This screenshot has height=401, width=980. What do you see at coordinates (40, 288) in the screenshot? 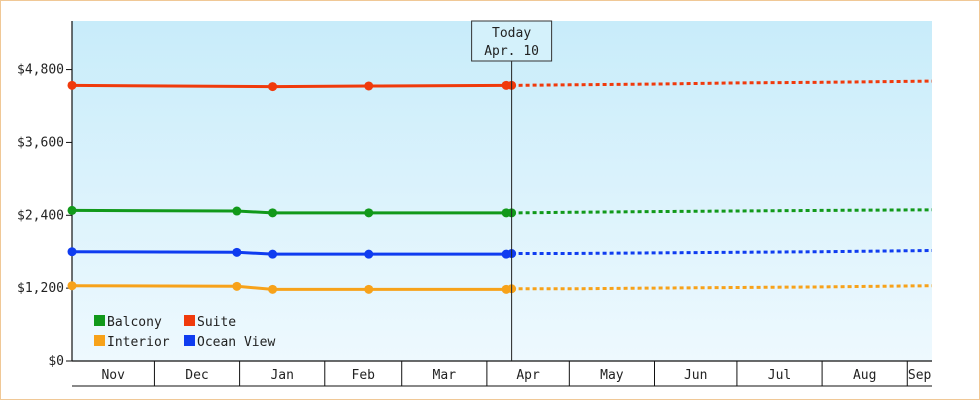
I see `y-tick-label: $1,200` at bounding box center [40, 288].